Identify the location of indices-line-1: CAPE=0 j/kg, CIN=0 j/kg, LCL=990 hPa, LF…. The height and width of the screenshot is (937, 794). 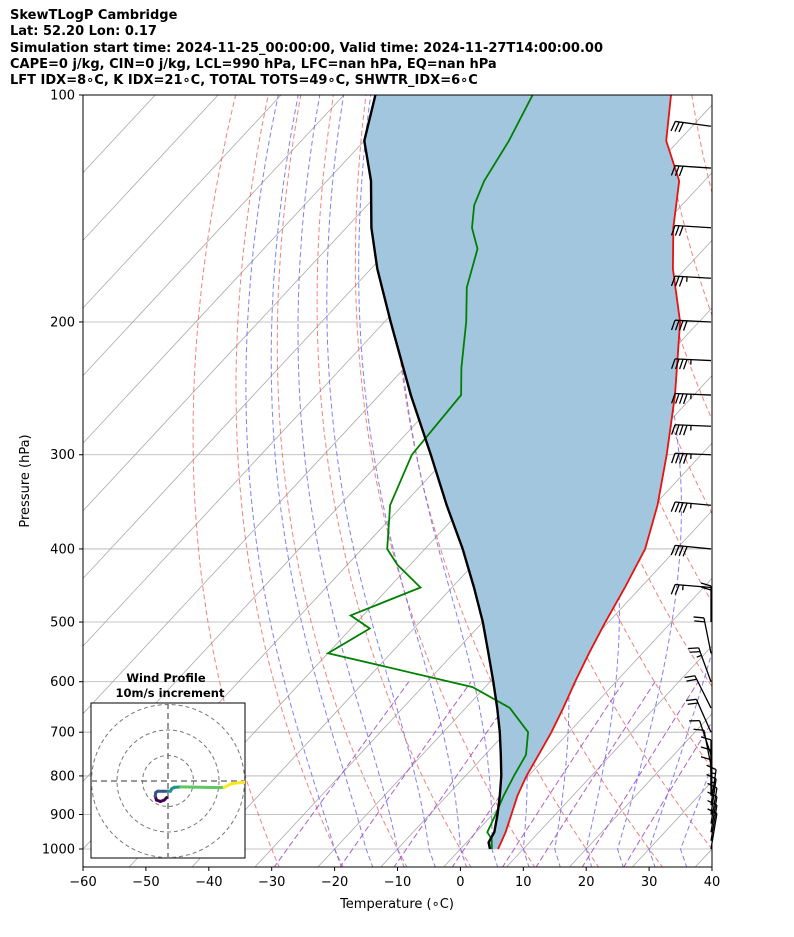
(253, 64).